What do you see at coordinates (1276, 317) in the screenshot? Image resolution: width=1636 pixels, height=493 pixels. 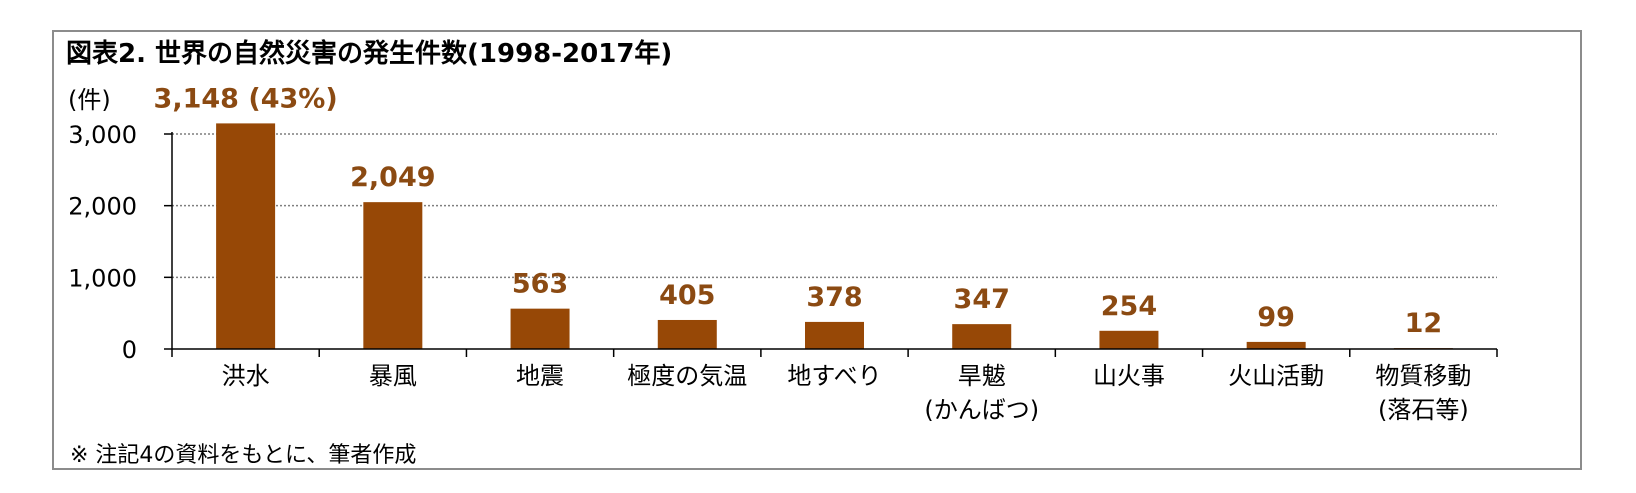 I see `data-label-7: 99` at bounding box center [1276, 317].